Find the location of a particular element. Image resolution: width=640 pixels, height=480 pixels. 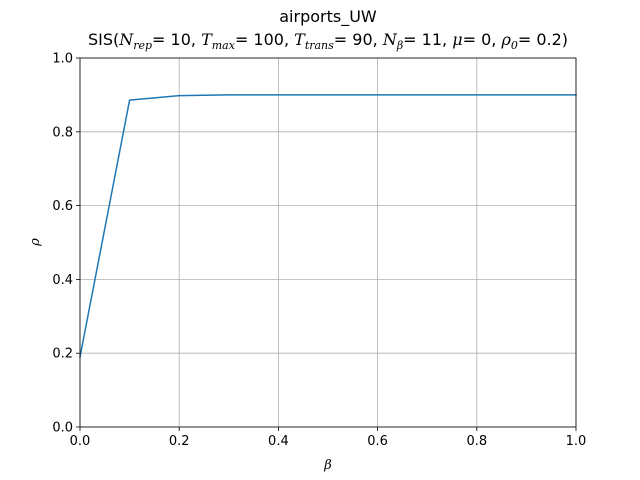

subtitle-symbol: ρ is located at coordinates (505, 39).